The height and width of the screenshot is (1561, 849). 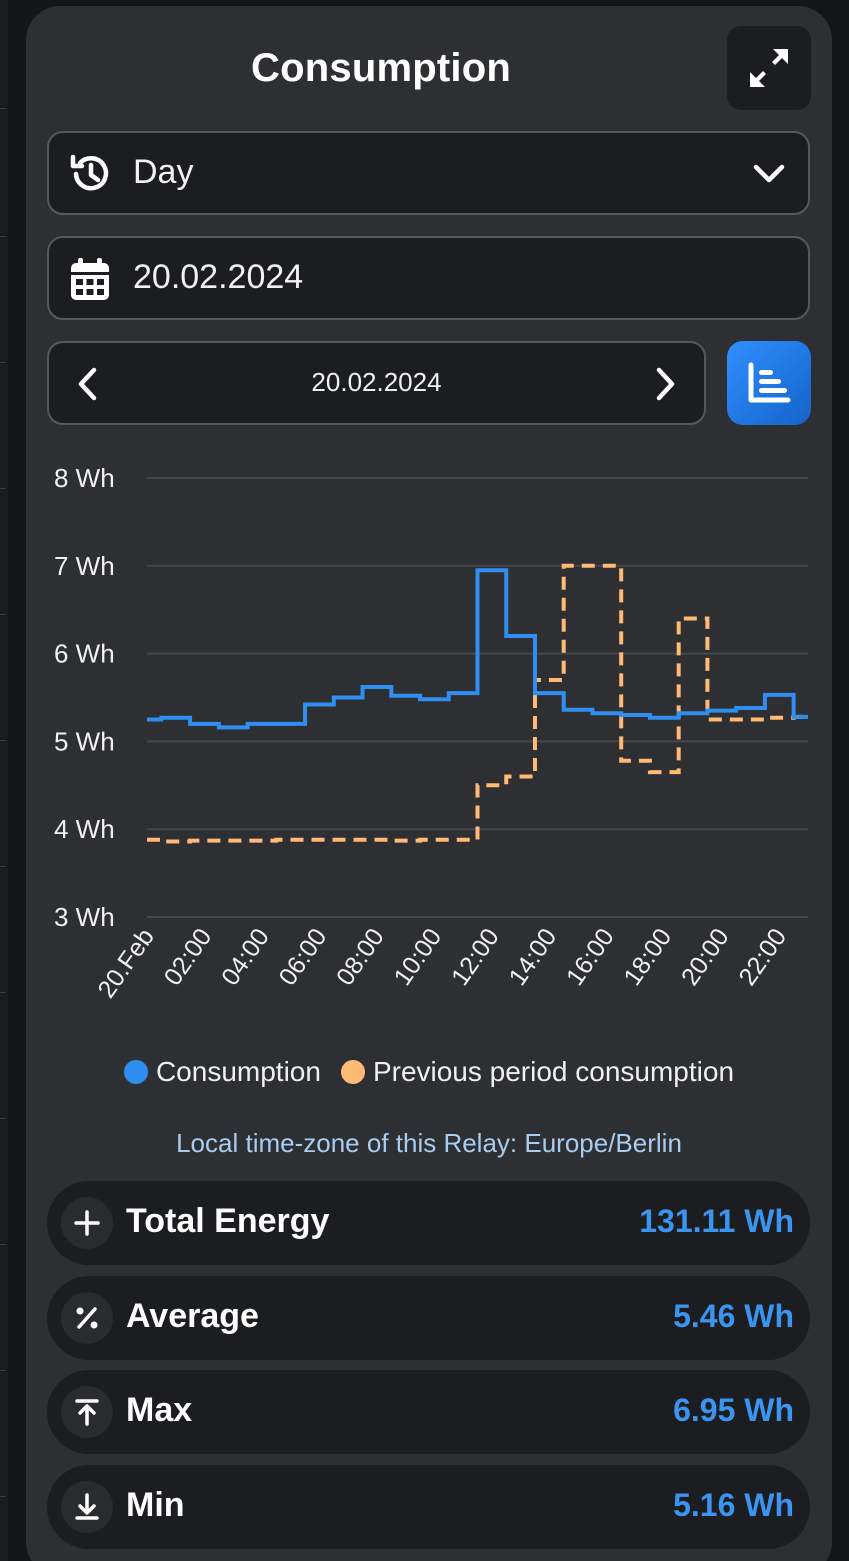 I want to click on x-tick-label: 12:00, so click(x=475, y=956).